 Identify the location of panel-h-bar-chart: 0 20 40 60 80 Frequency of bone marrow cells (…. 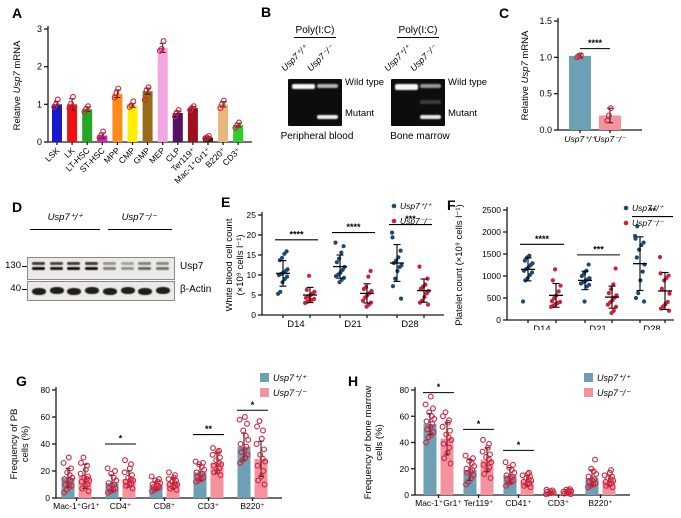
(497, 440).